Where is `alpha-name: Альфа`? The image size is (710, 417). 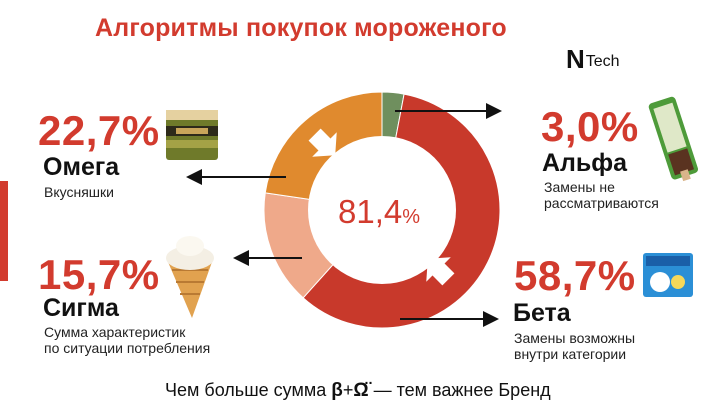 alpha-name: Альфа is located at coordinates (585, 163).